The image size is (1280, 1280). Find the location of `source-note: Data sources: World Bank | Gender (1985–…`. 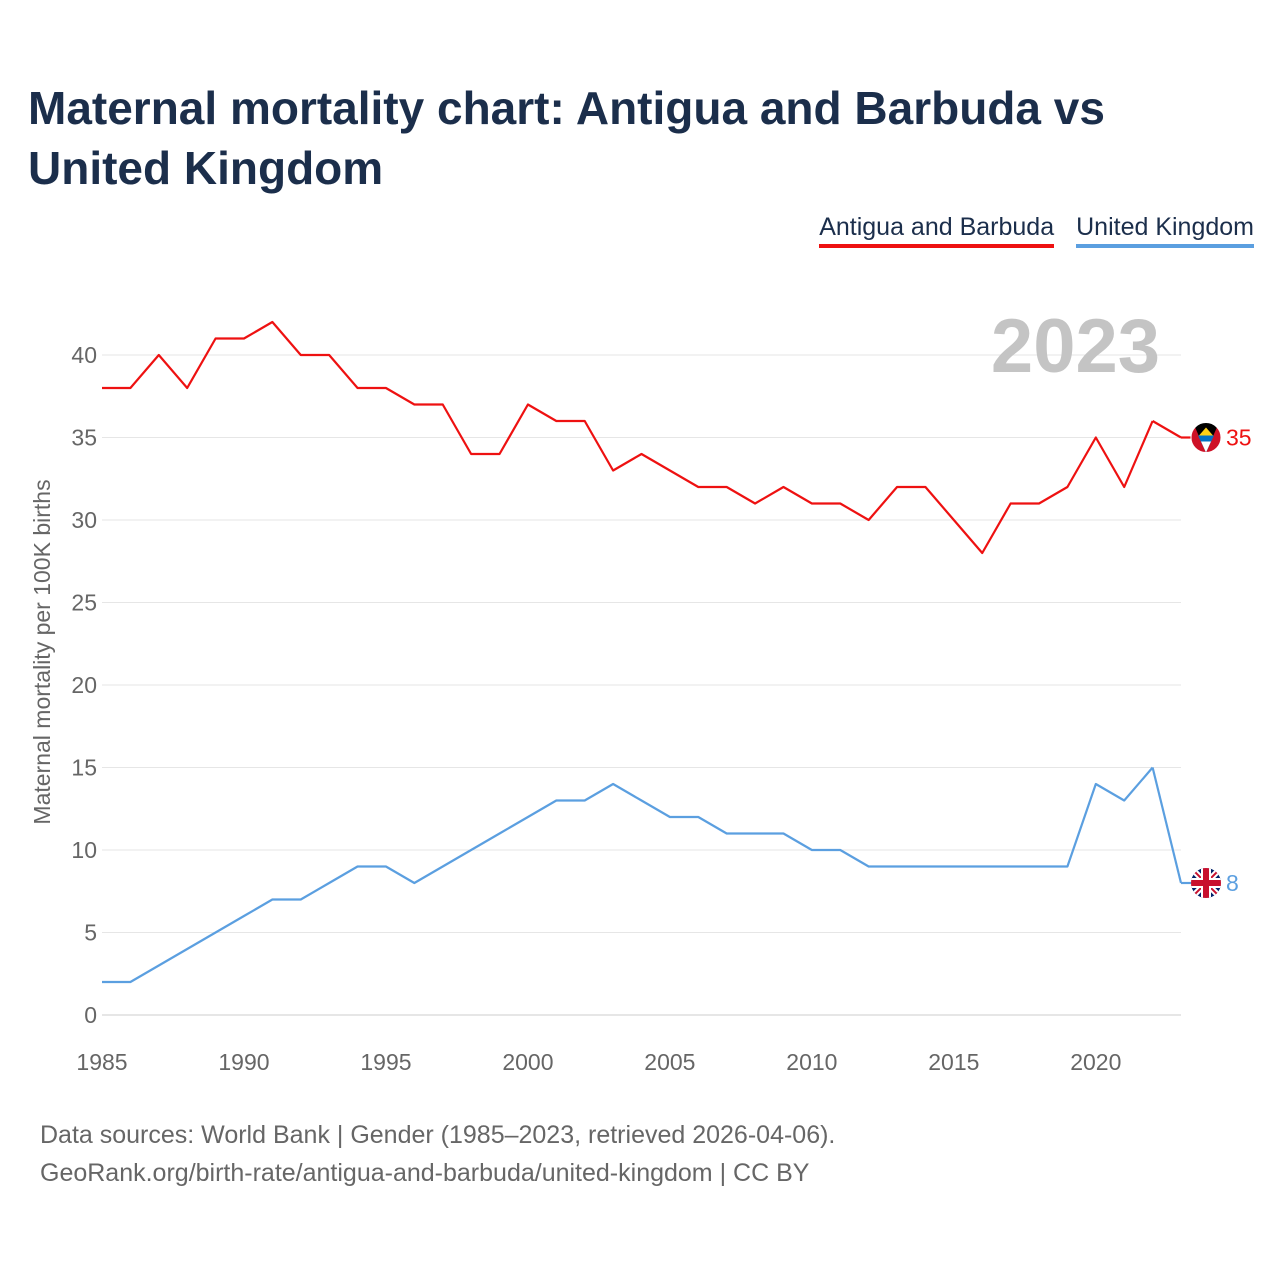

source-note: Data sources: World Bank | Gender (1985–… is located at coordinates (437, 1154).